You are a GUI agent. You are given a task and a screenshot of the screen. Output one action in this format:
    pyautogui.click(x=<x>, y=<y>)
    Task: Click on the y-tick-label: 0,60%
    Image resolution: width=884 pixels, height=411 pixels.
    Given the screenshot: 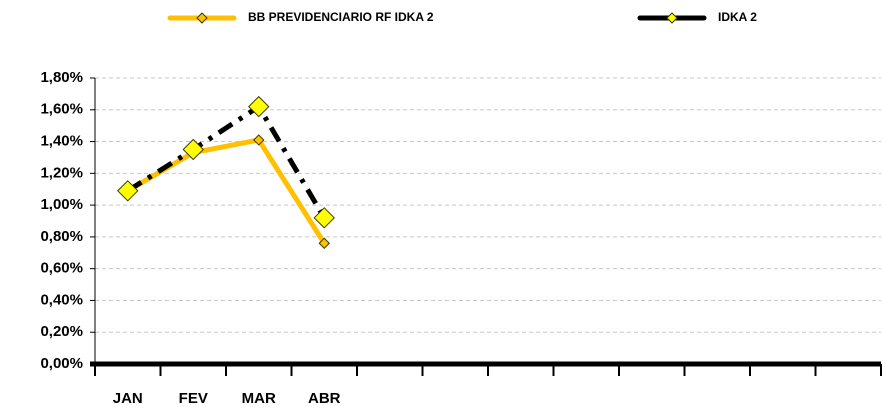 What is the action you would take?
    pyautogui.click(x=61, y=268)
    